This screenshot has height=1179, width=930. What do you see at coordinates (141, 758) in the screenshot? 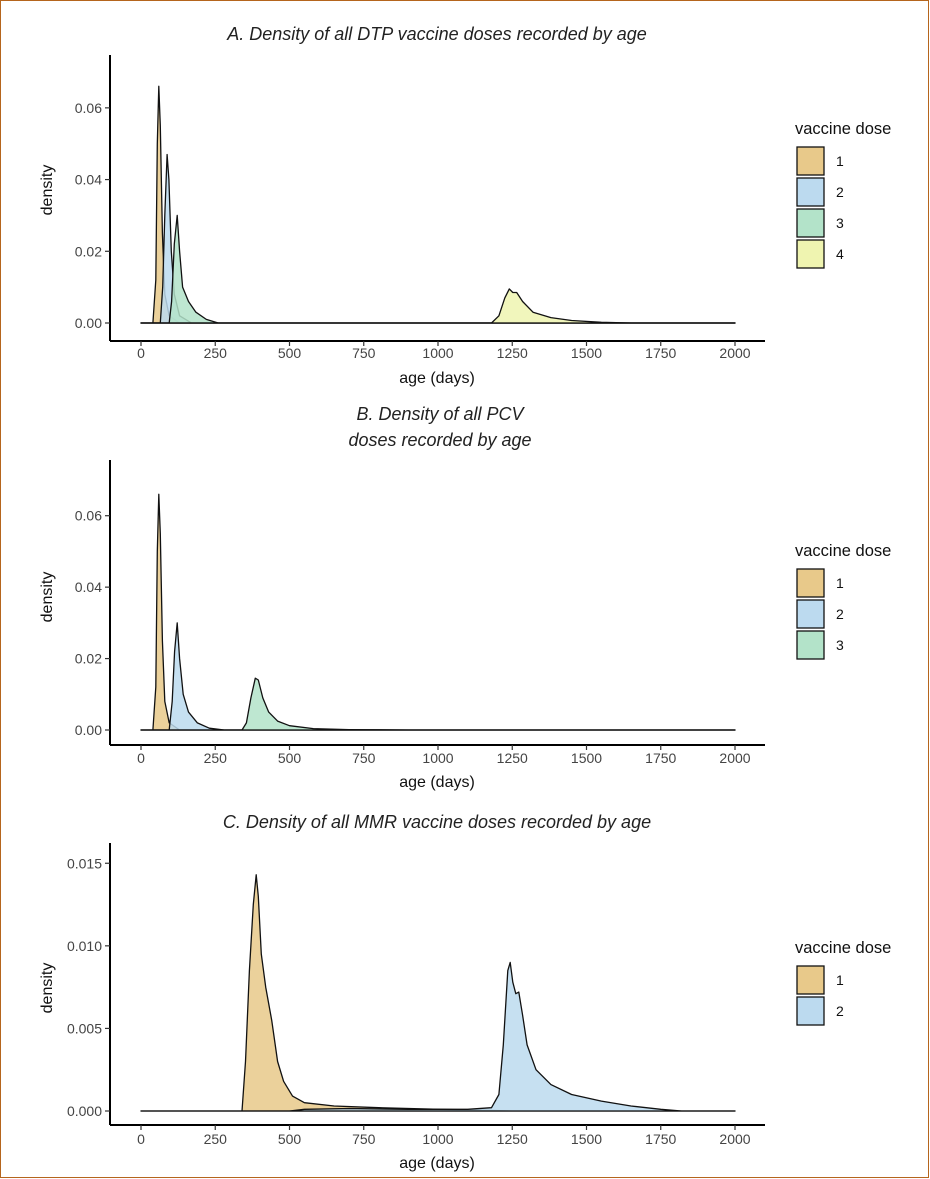
I see `panel-b-x-tick-label: 0` at bounding box center [141, 758].